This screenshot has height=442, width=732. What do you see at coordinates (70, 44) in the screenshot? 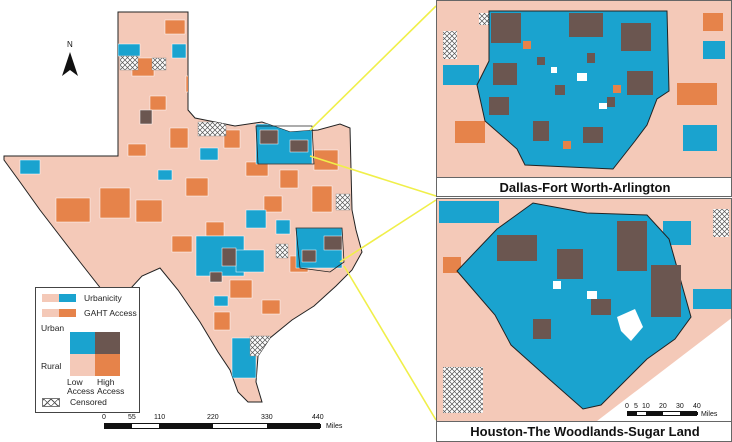
I see `north-label: N` at bounding box center [70, 44].